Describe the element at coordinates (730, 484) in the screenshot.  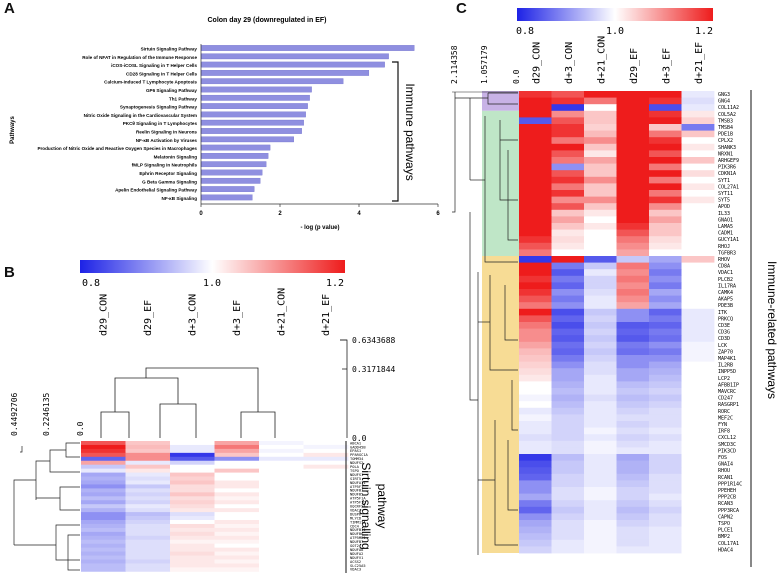
I see `panel-c-row-label: PPP1R14C` at that location.